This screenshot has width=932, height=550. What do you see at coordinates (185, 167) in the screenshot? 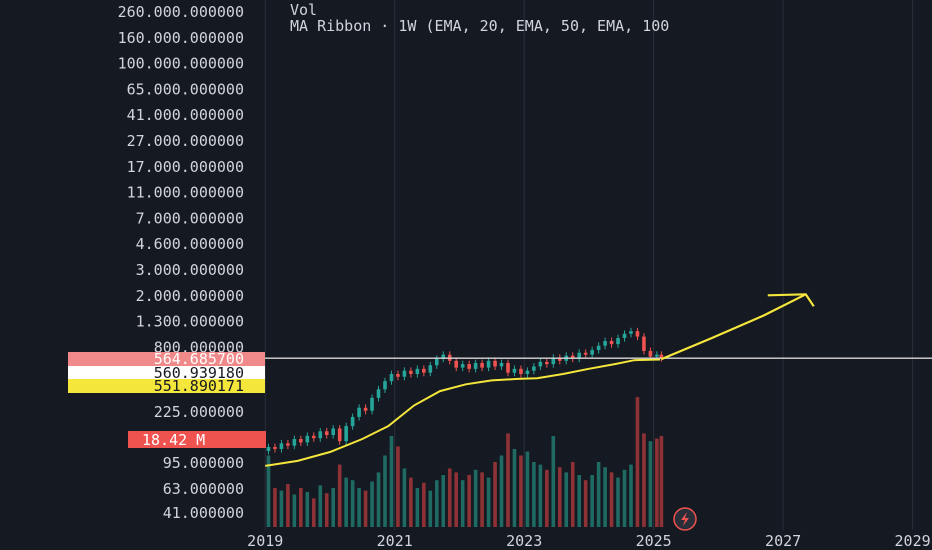
I see `y-tick-label: 17.000.000000` at bounding box center [185, 167].